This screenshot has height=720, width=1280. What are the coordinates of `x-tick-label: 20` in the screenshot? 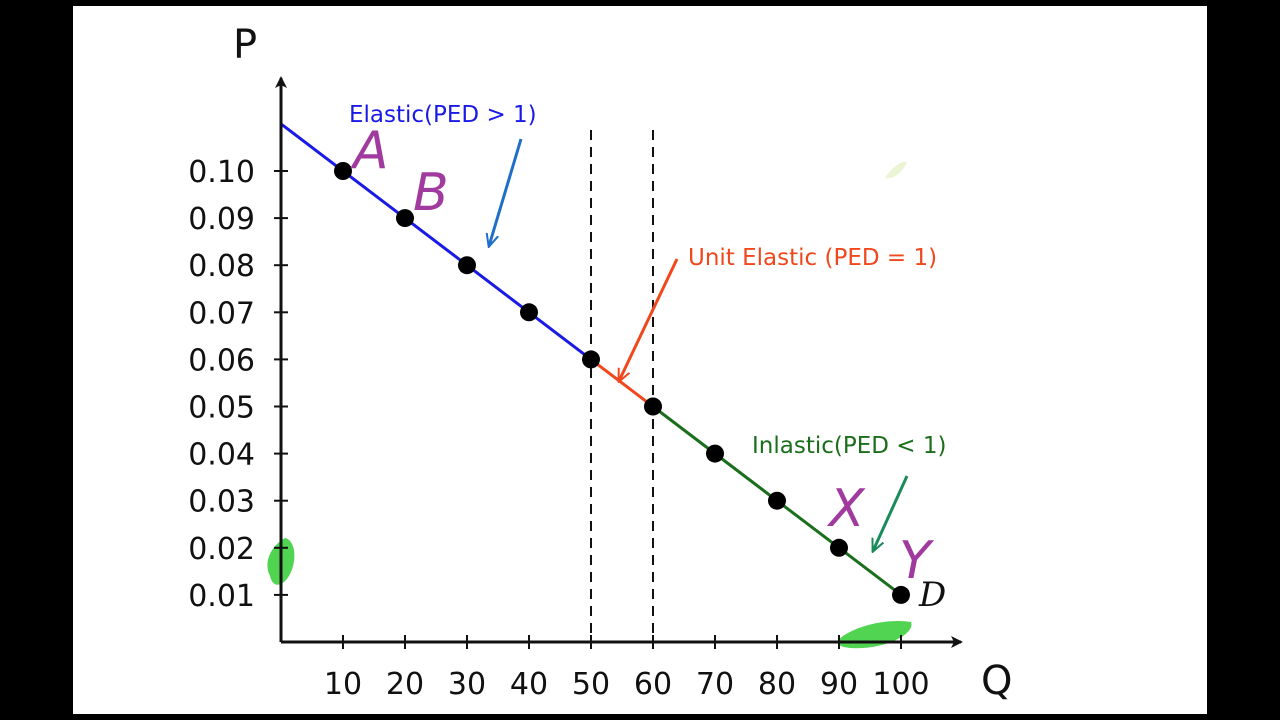 It's located at (405, 684).